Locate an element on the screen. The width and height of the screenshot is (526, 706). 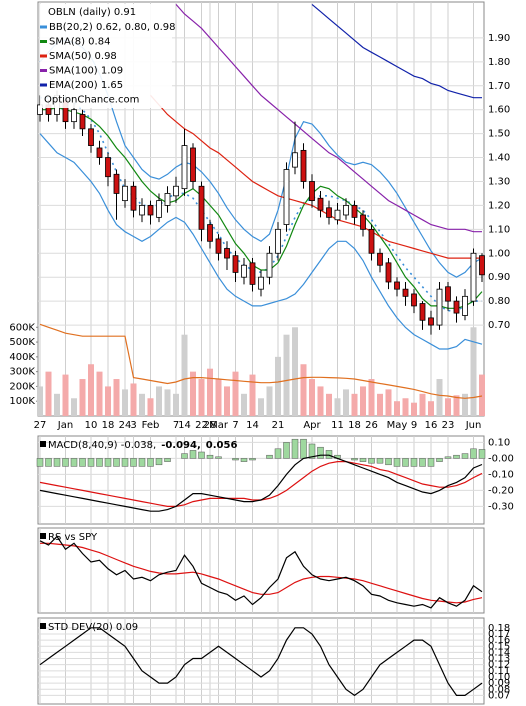
y-tick-label: 1.60 is located at coordinates (499, 110).